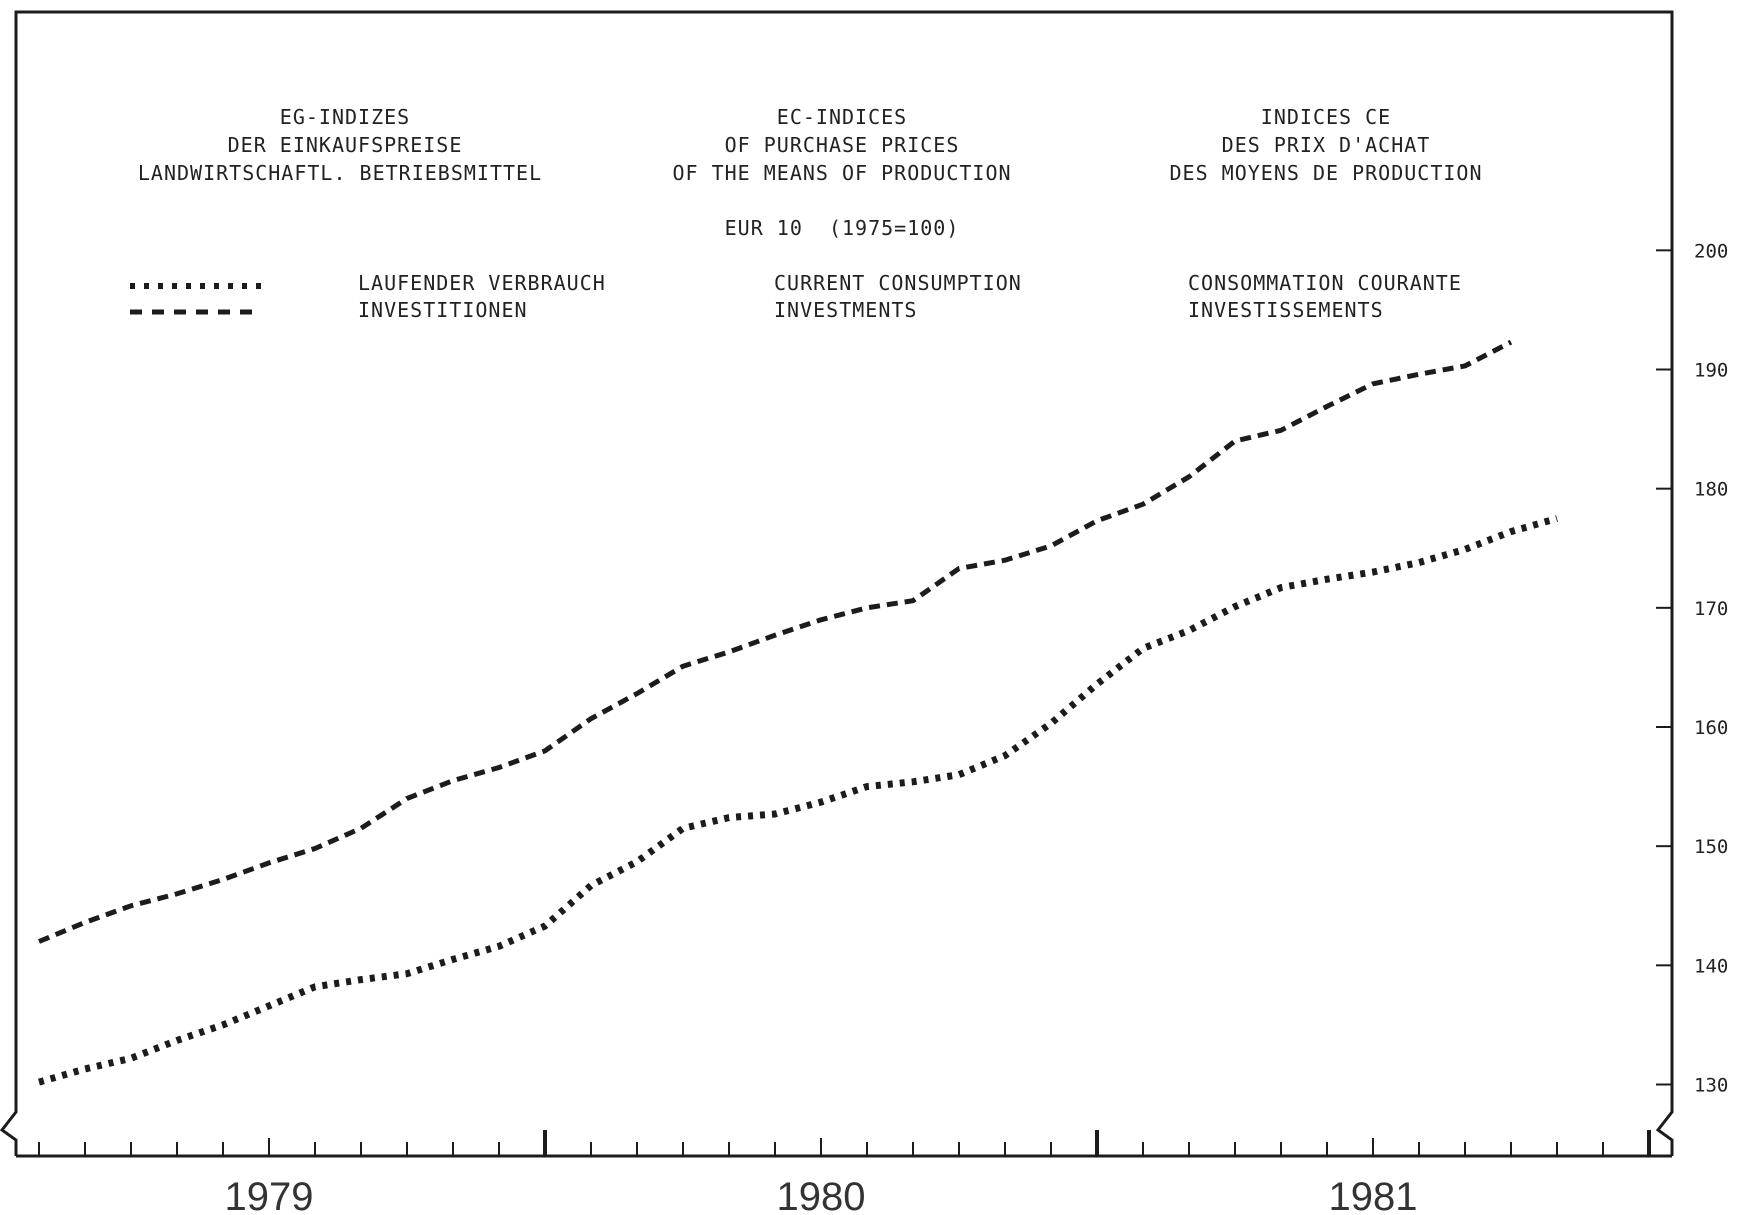 This screenshot has width=1739, height=1215. I want to click on legend-fr-current-consumption: CONSOMMATION COURANTE, so click(1325, 283).